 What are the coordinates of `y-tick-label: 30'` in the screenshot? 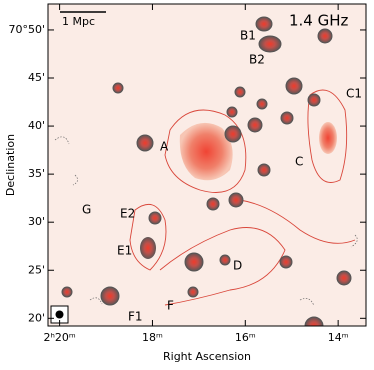 It's located at (36, 221).